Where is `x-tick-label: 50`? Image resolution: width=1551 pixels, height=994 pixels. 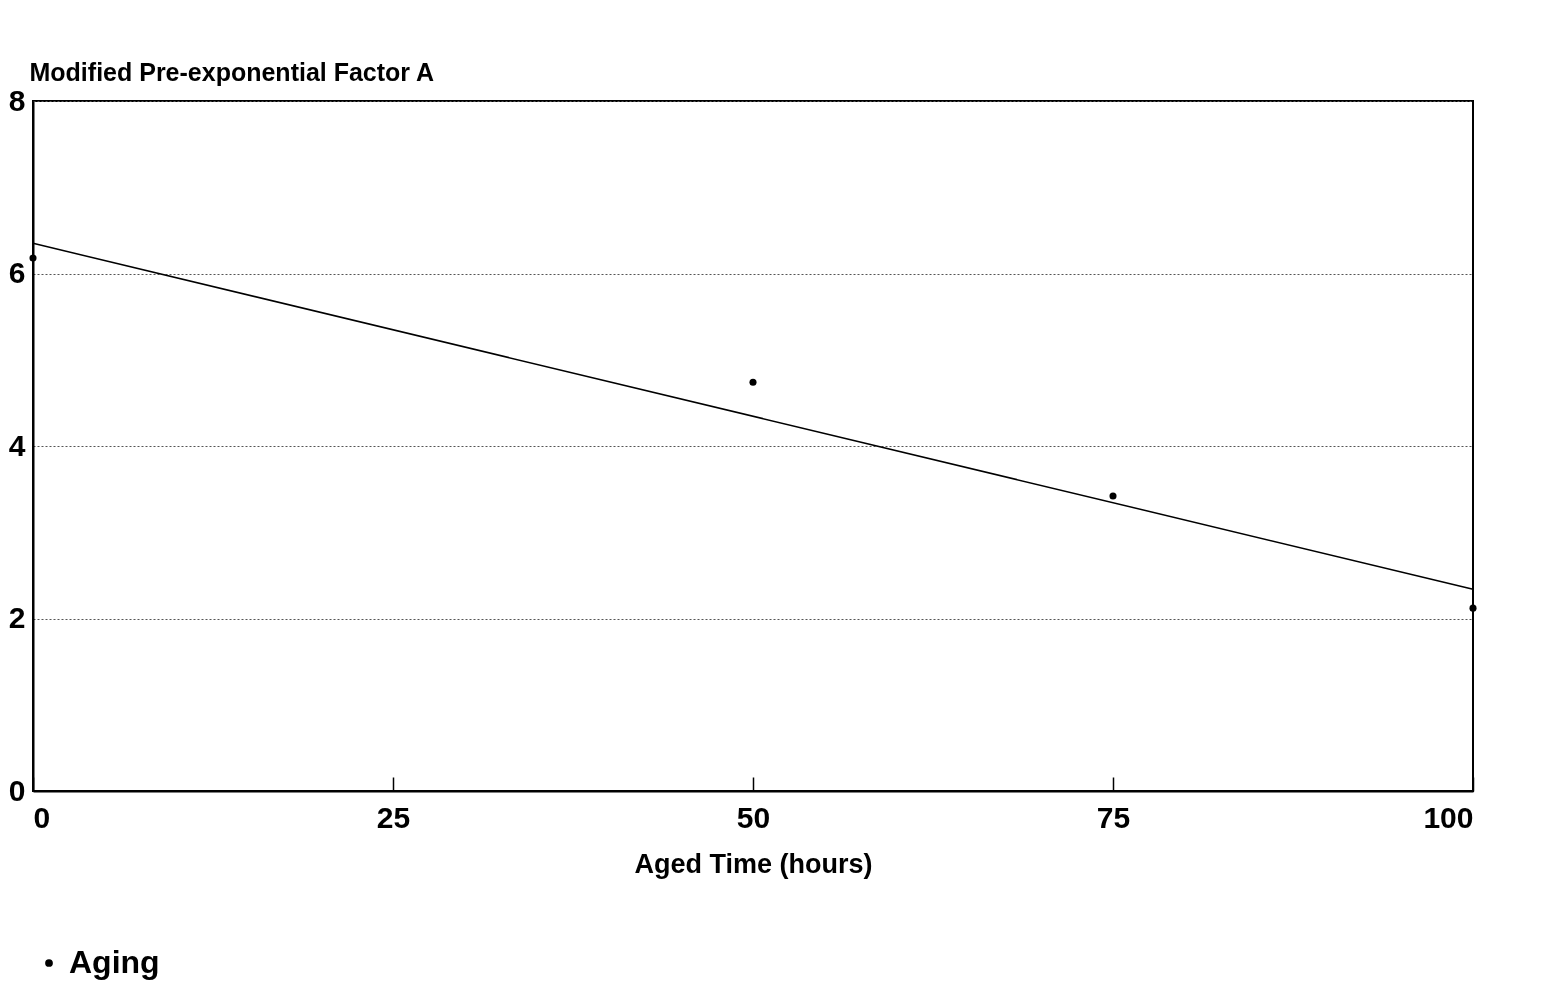
x-tick-label: 50 is located at coordinates (753, 817).